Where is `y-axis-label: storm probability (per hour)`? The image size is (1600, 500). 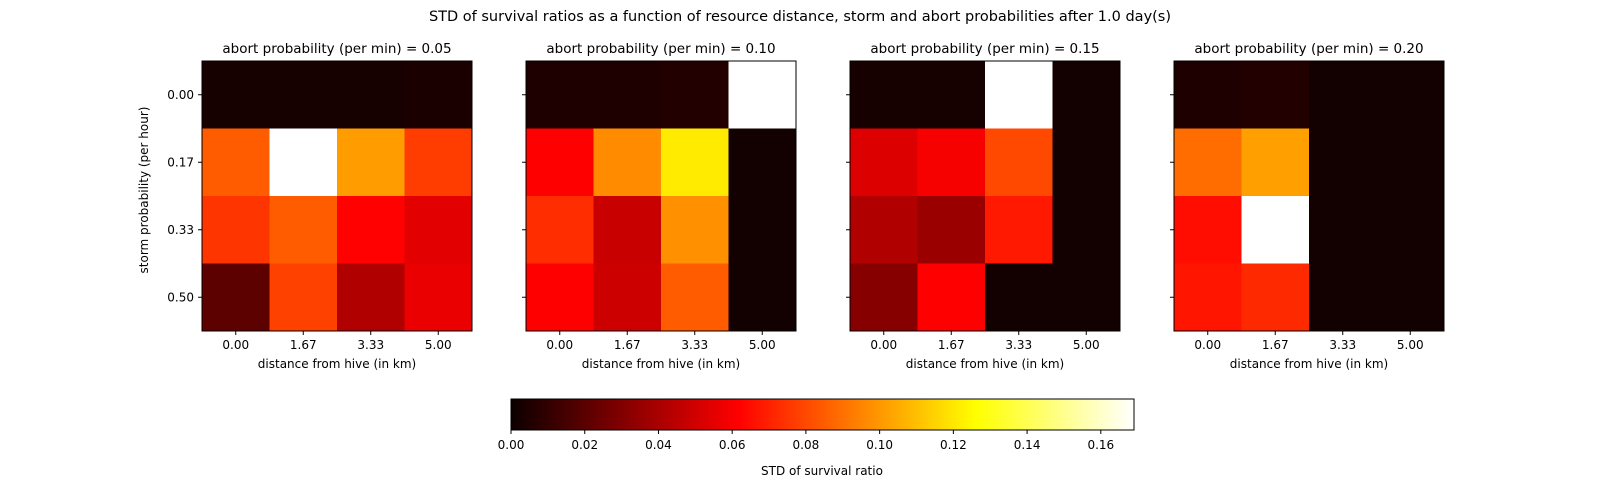
y-axis-label: storm probability (per hour) is located at coordinates (144, 190).